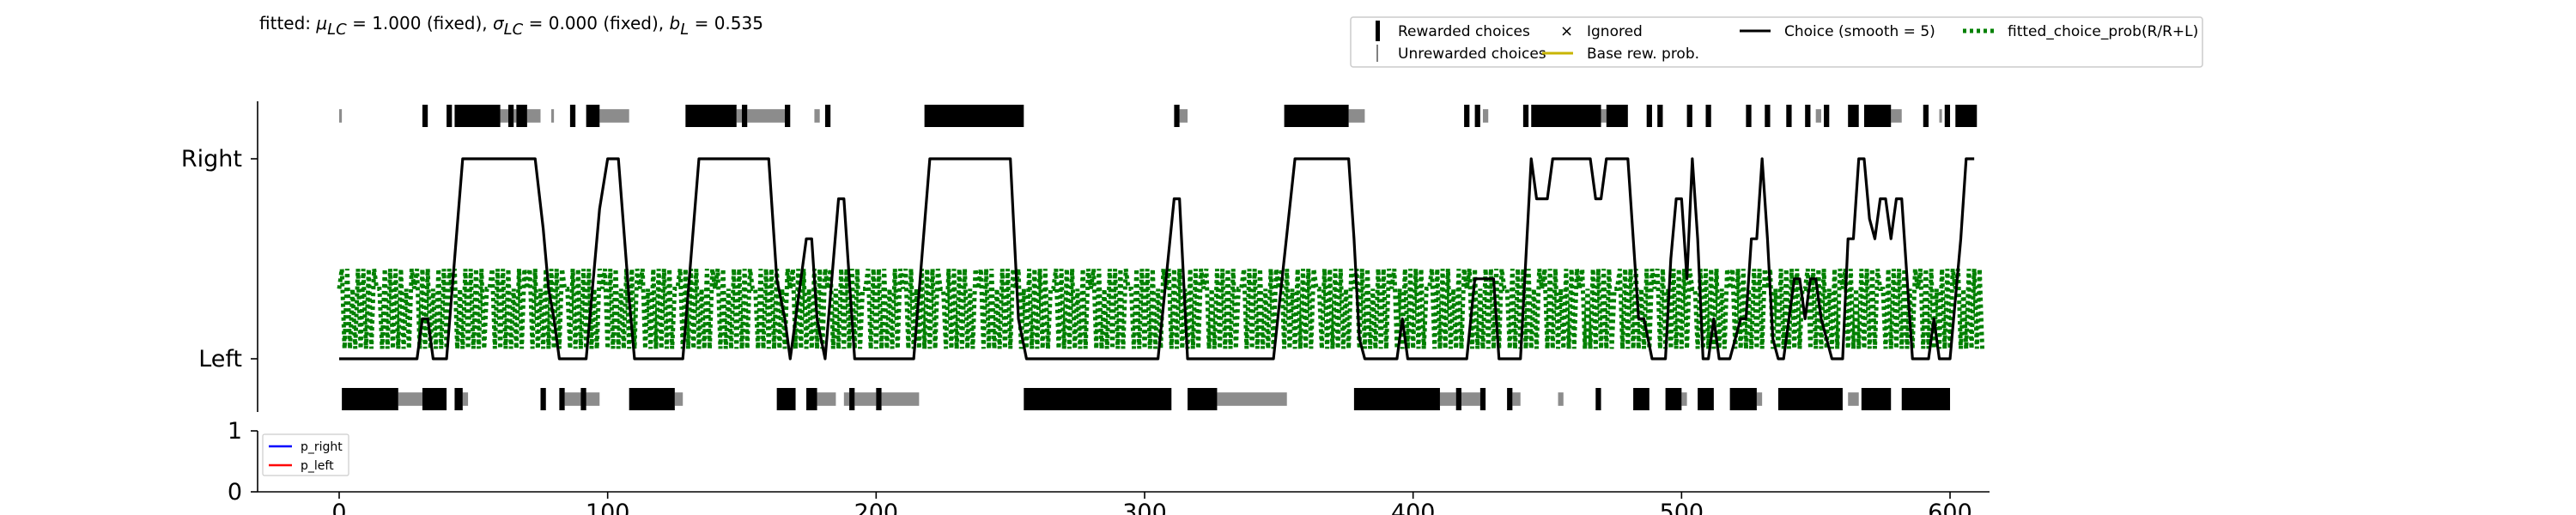  I want to click on title-symbol: μ, so click(321, 23).